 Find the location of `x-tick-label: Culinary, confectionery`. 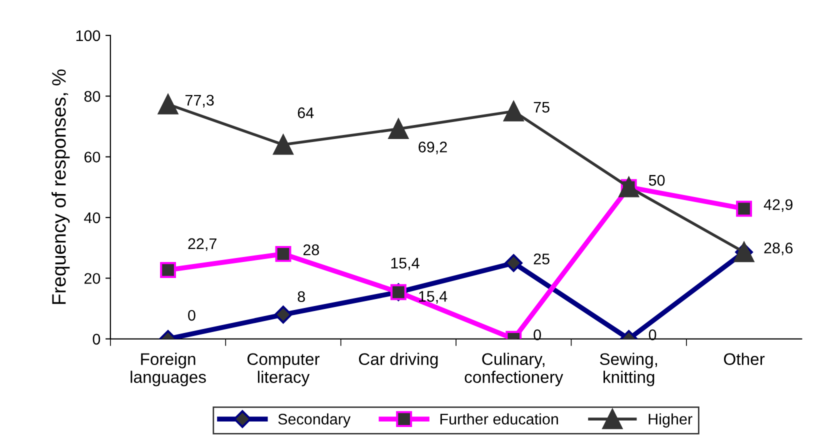

x-tick-label: Culinary, confectionery is located at coordinates (514, 369).